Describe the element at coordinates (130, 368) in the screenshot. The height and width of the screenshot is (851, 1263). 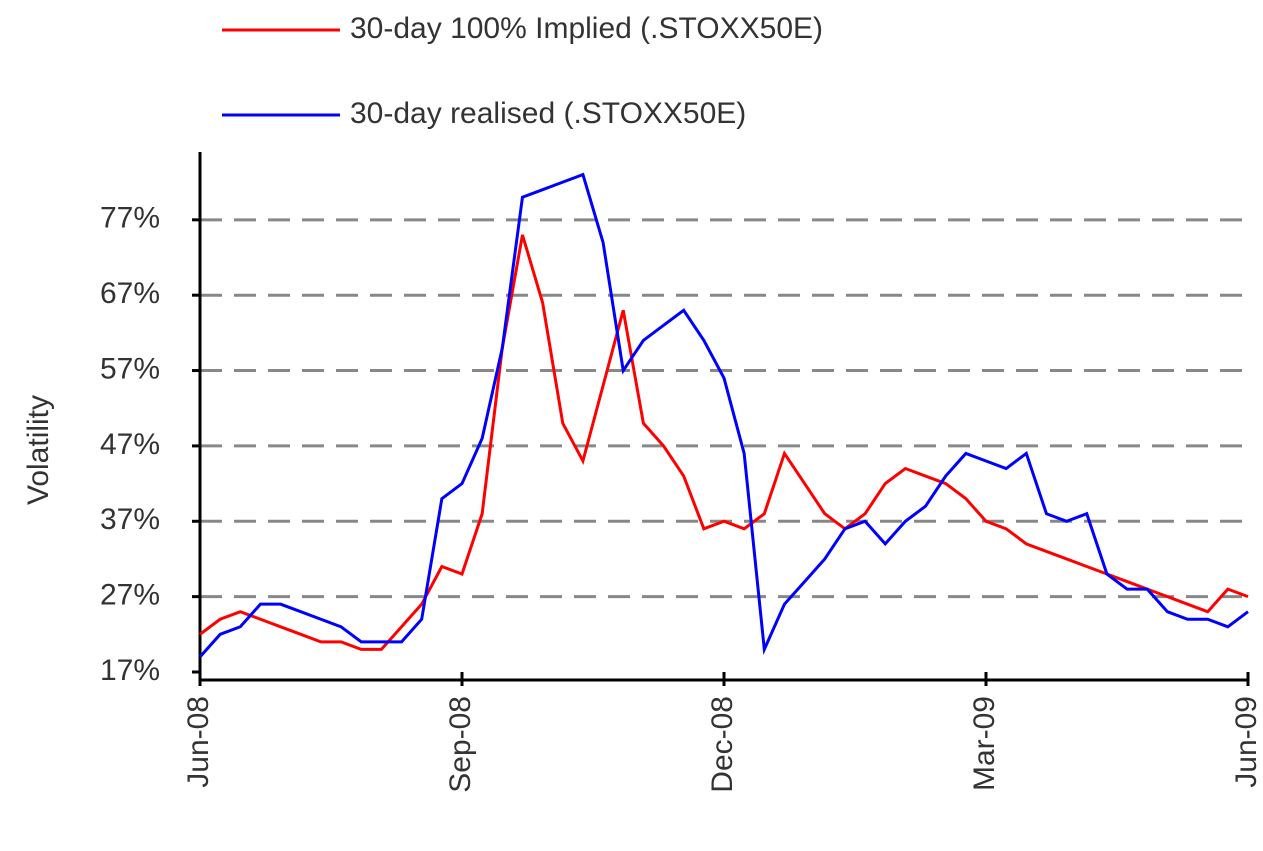
I see `y-tick-label: 57%` at that location.